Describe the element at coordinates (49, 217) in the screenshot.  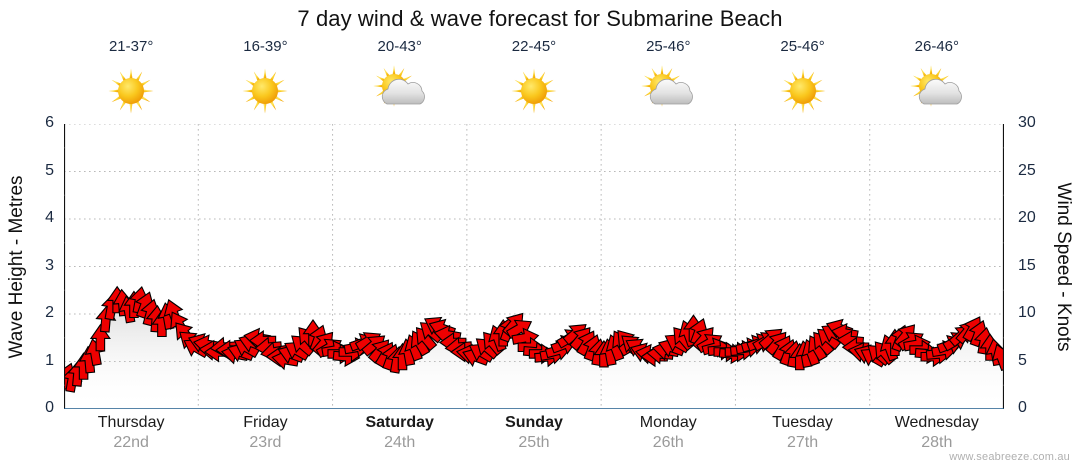
I see `left-tick-label: 4` at that location.